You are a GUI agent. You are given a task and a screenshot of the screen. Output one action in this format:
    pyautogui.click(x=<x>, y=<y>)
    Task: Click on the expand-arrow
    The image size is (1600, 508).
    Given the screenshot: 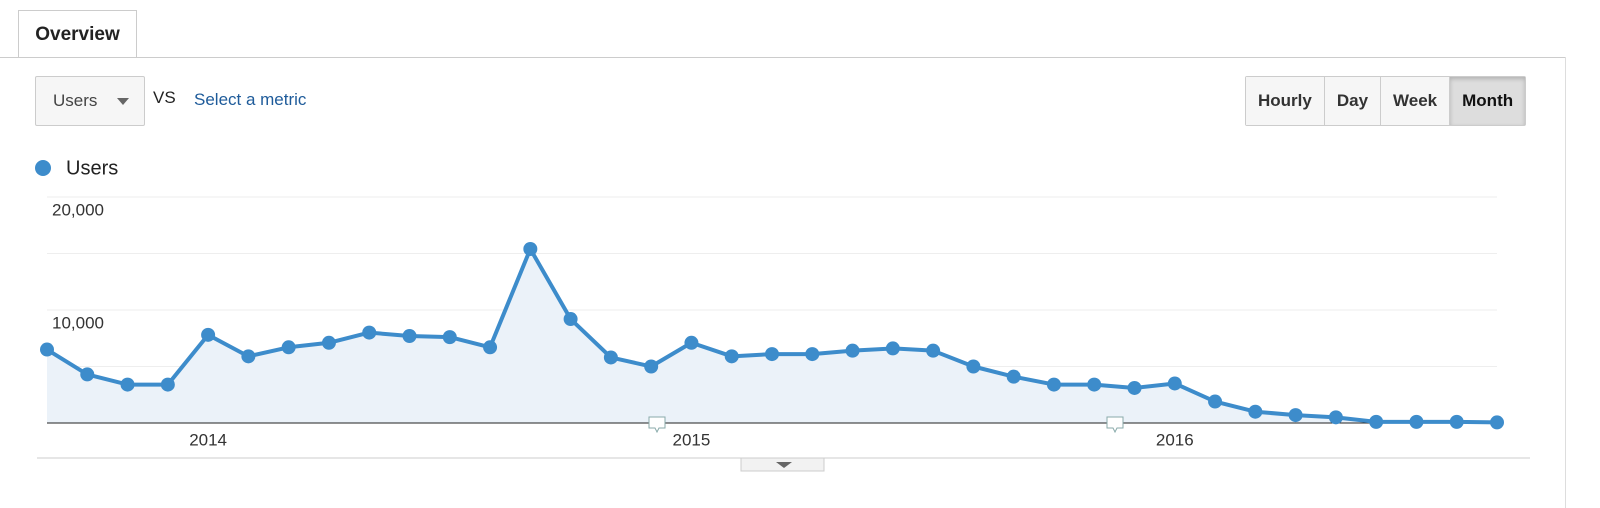 What is the action you would take?
    pyautogui.click(x=784, y=465)
    